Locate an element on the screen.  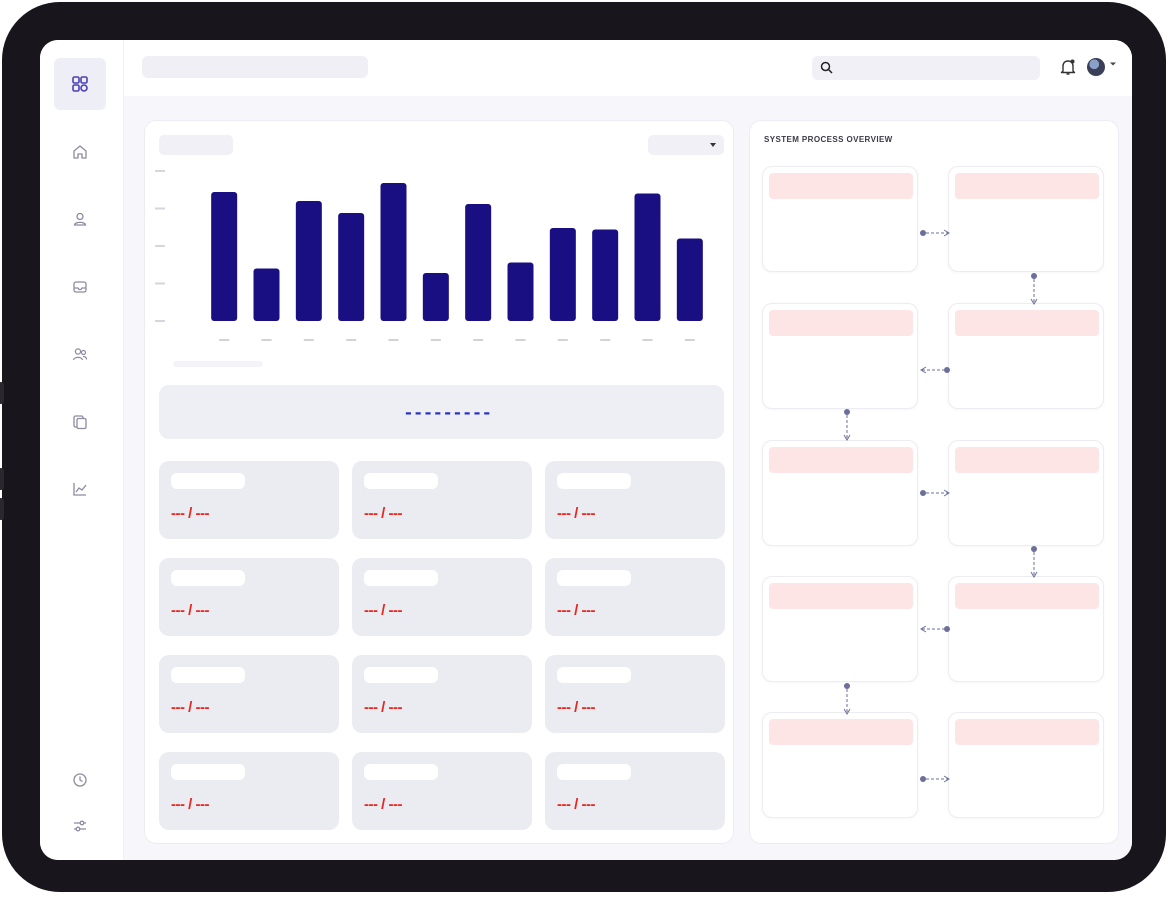
app-logo-icon is located at coordinates (80, 84).